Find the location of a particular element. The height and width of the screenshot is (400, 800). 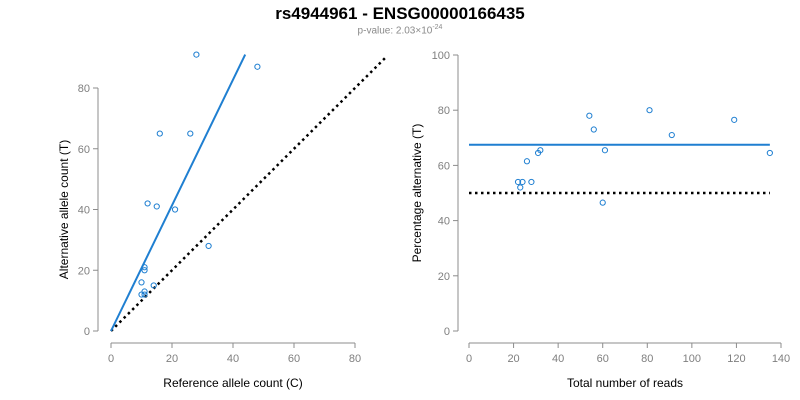

y-axis-title: Percentage alternative (T) is located at coordinates (417, 193).